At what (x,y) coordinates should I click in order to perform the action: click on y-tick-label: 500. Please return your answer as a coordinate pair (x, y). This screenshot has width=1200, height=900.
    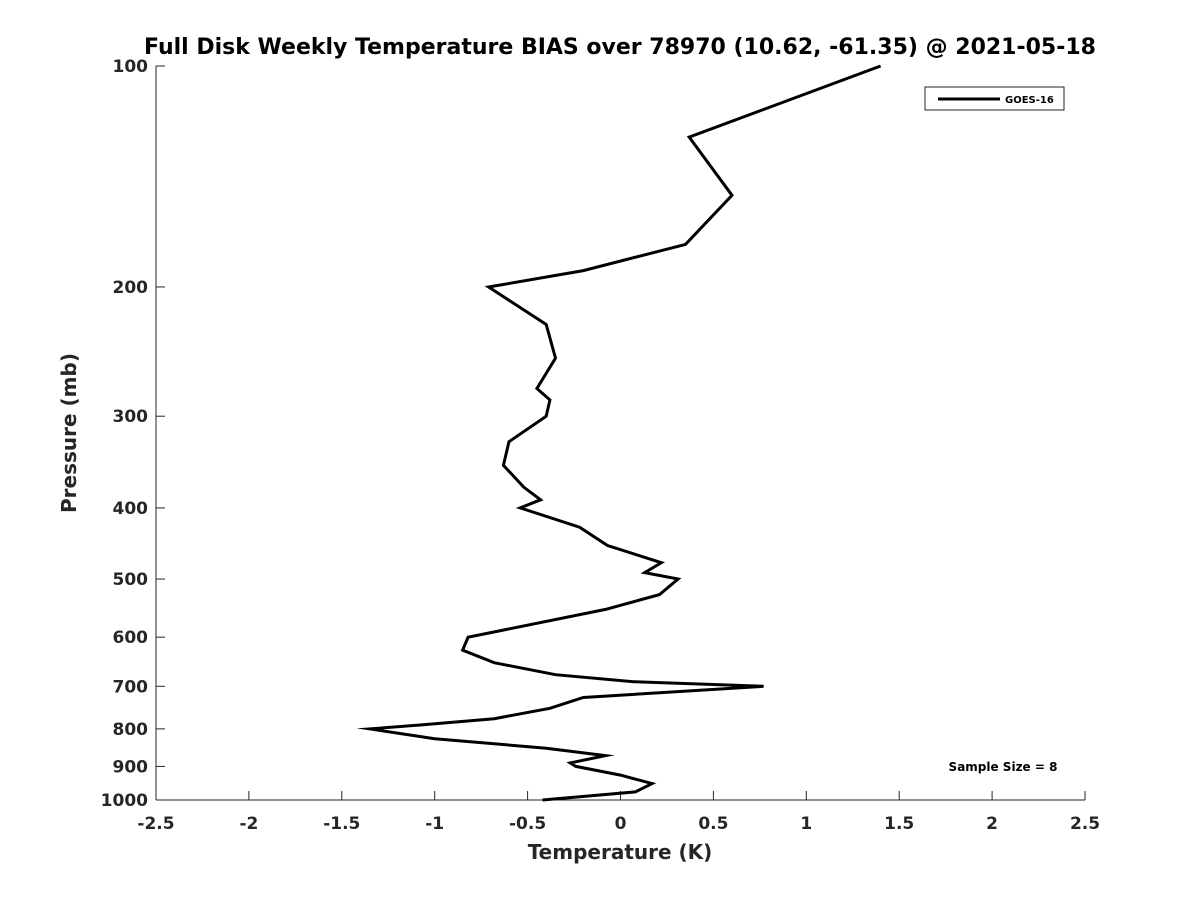
    Looking at the image, I should click on (131, 580).